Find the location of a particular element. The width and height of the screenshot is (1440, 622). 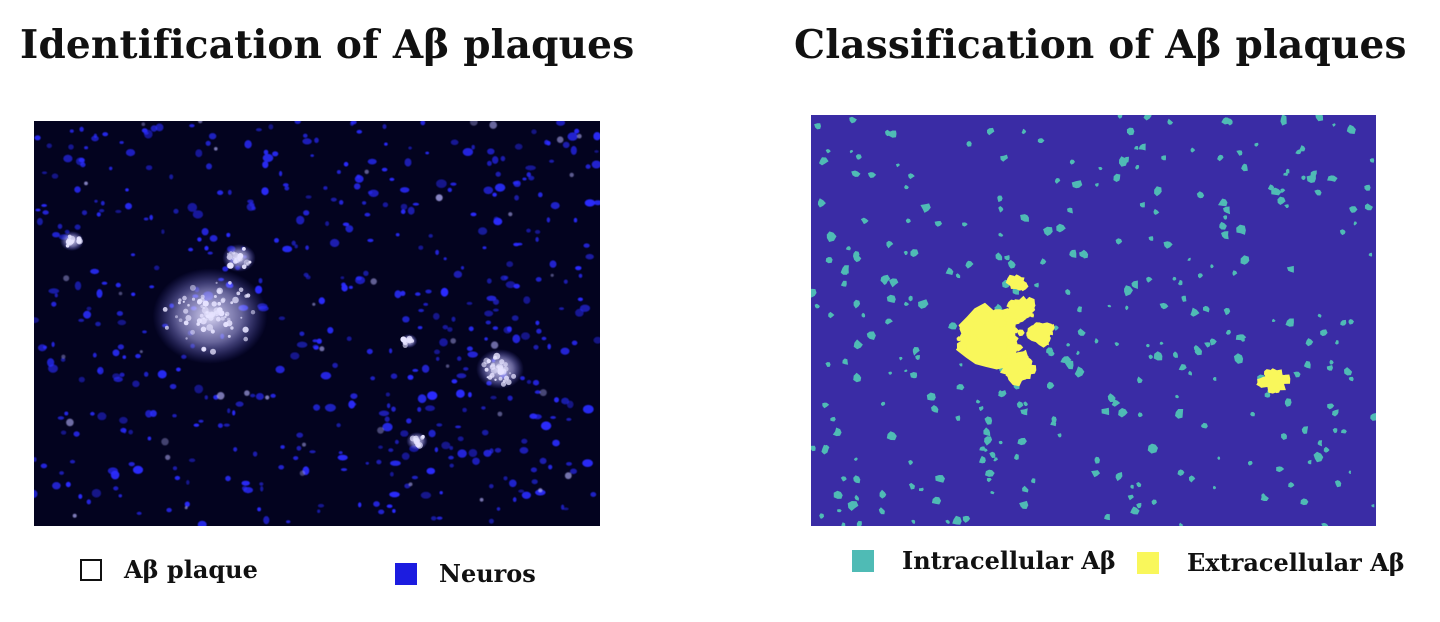

legend-label-extracellular: Extracellular Aβ is located at coordinates (1296, 562).